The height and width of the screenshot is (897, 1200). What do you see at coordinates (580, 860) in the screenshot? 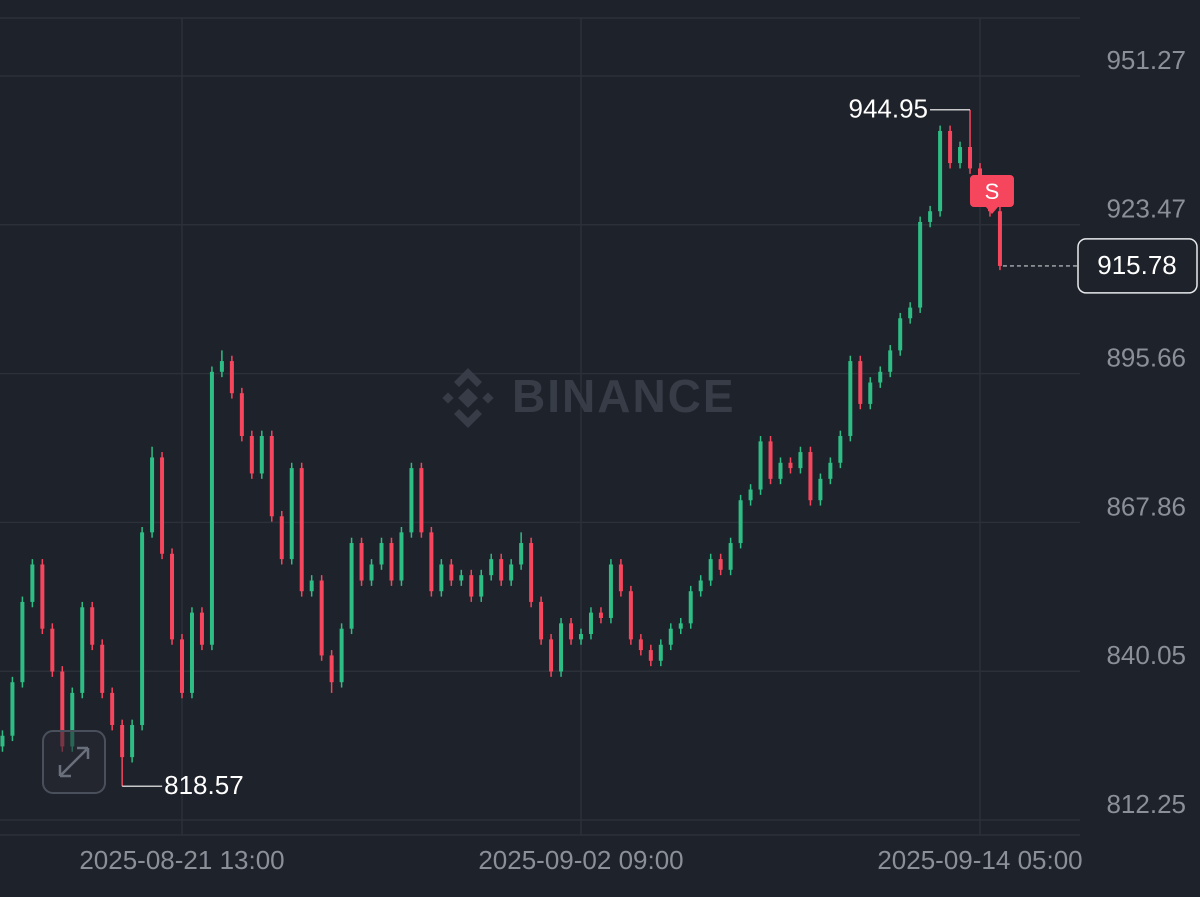
I see `x-tick-label: 2025-09-02 09:00` at bounding box center [580, 860].